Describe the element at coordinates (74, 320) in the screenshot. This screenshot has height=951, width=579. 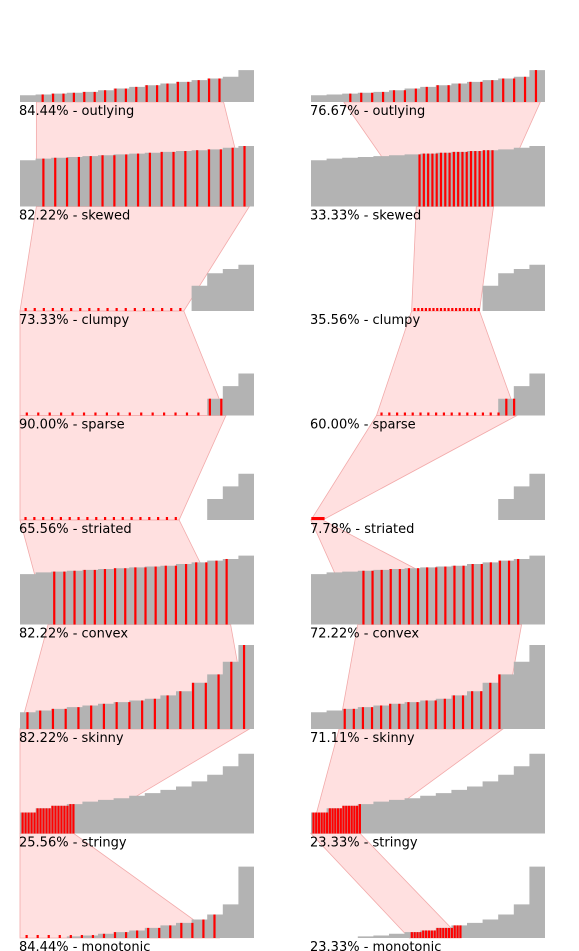
I see `panel-label-0-2: 73.33% - clumpy` at that location.